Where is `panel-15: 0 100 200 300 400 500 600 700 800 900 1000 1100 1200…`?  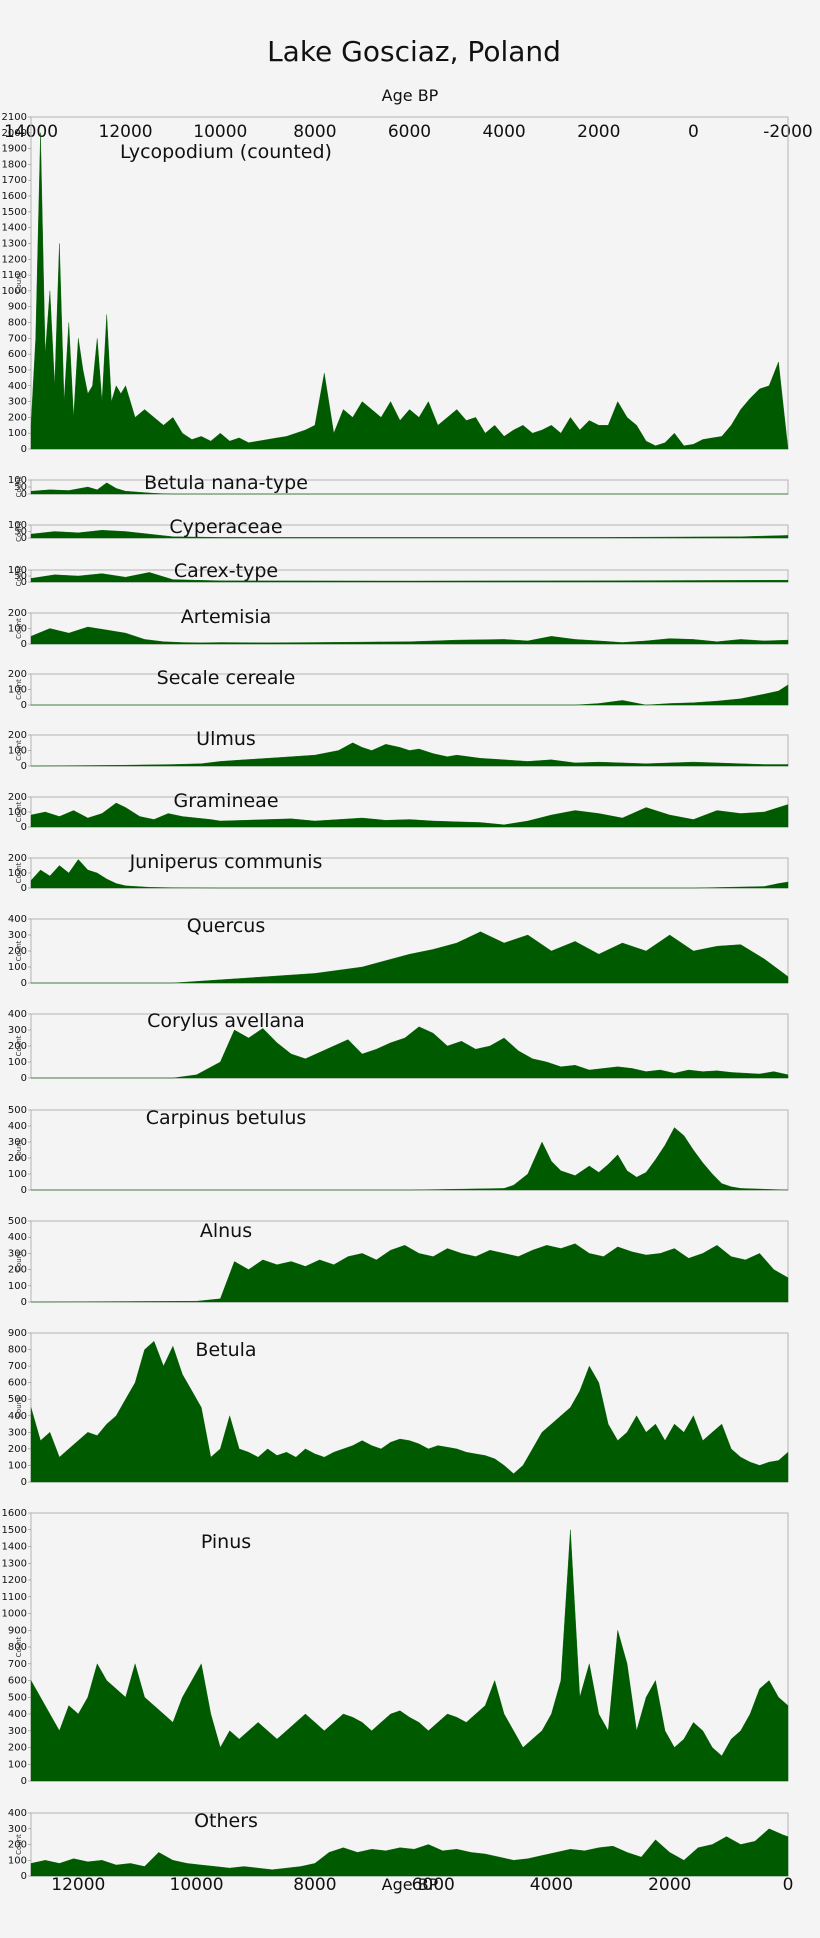
panel-15: 0 100 200 300 400 500 600 700 800 900 1000 1100 1200… is located at coordinates (395, 1647).